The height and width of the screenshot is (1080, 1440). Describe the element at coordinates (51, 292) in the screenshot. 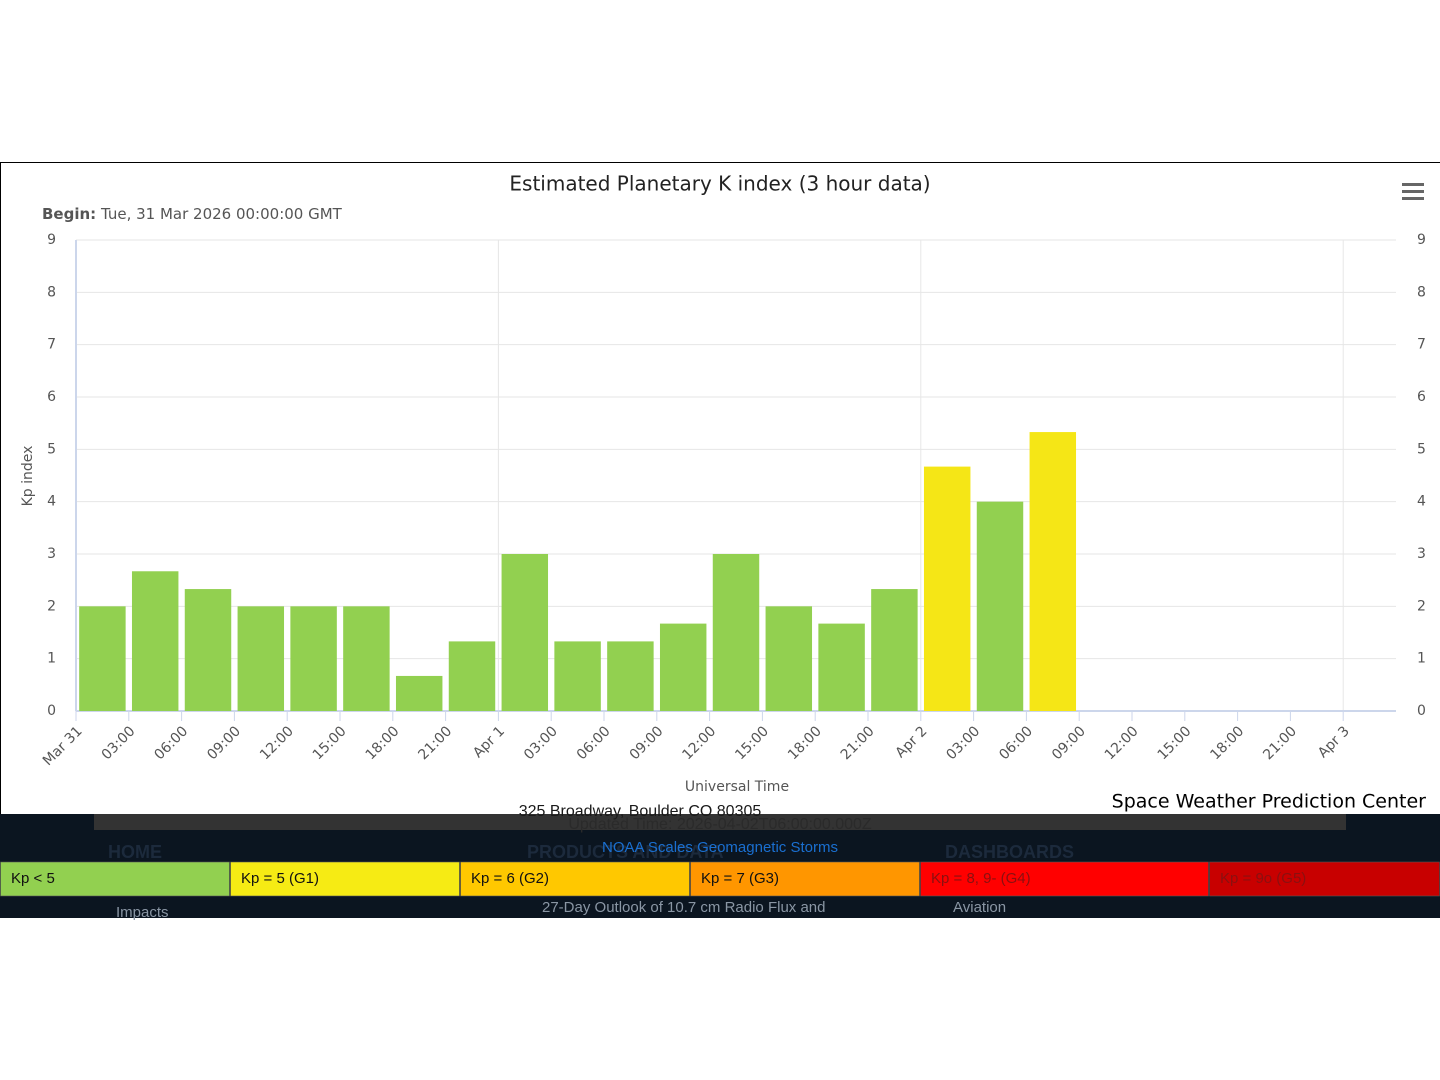

I see `y-tick-label: 8` at that location.